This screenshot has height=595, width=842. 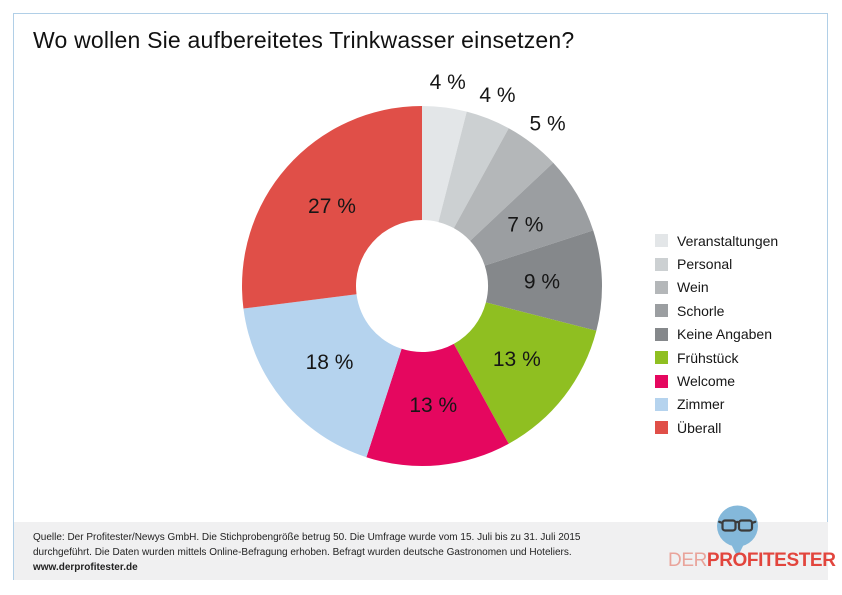 I want to click on brand-logo-profitester: PROFITESTER, so click(x=771, y=560).